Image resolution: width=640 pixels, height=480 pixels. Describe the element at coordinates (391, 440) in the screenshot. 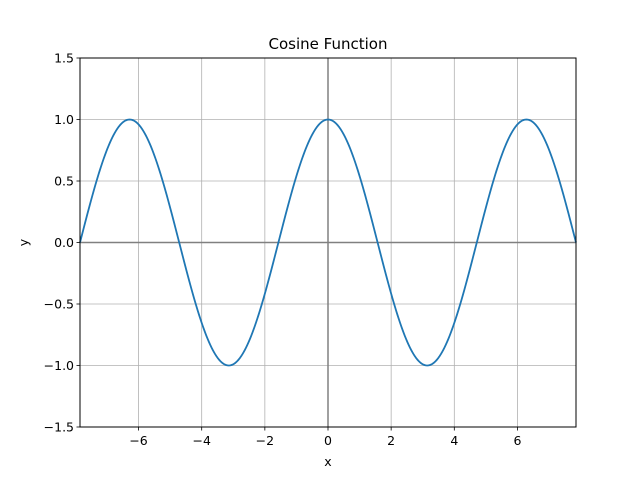

I see `x-tick-label: 2` at that location.